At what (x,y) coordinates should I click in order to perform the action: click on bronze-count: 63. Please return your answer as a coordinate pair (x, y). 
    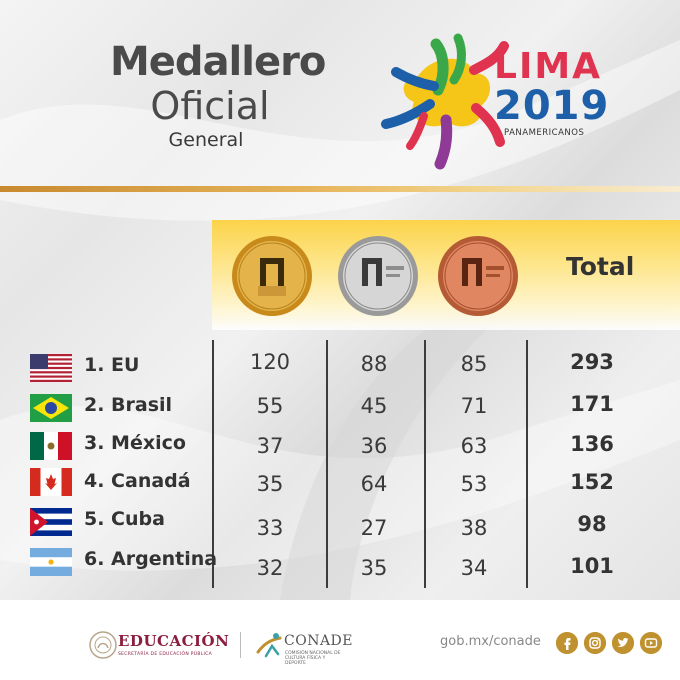
    Looking at the image, I should click on (474, 446).